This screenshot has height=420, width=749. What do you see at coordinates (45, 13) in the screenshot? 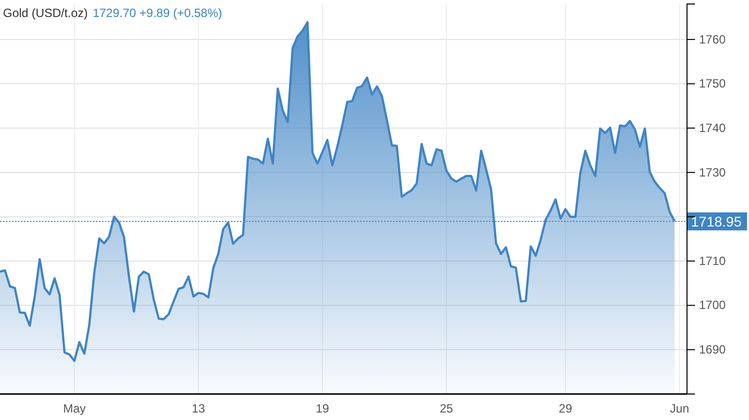
I see `chart-title: Gold (USD/t.oz)` at bounding box center [45, 13].